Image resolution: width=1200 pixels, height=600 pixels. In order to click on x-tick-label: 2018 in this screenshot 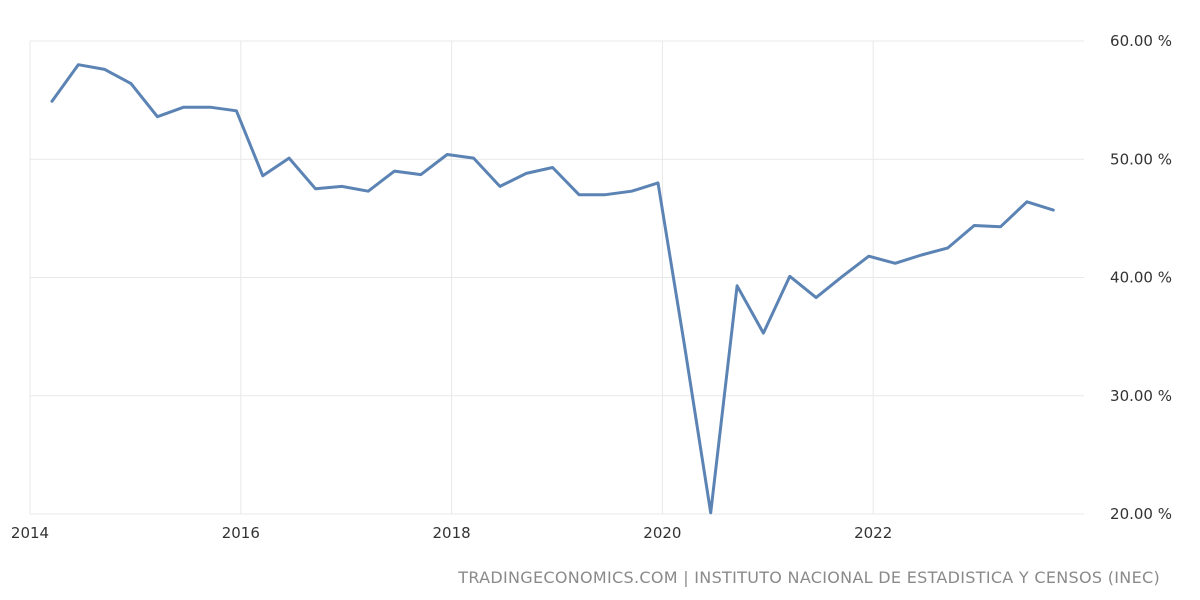, I will do `click(452, 533)`.